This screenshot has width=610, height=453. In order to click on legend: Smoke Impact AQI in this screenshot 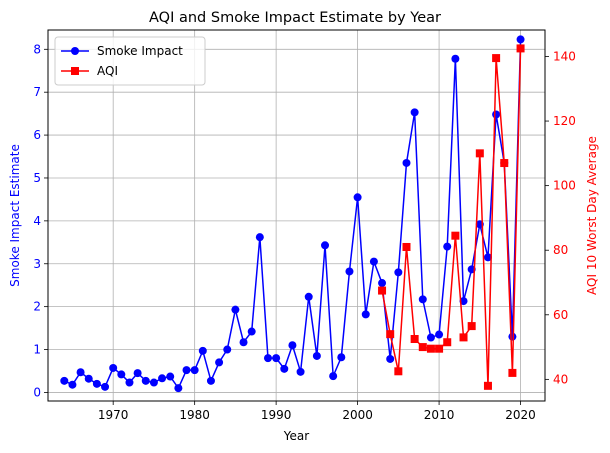, I will do `click(130, 61)`.